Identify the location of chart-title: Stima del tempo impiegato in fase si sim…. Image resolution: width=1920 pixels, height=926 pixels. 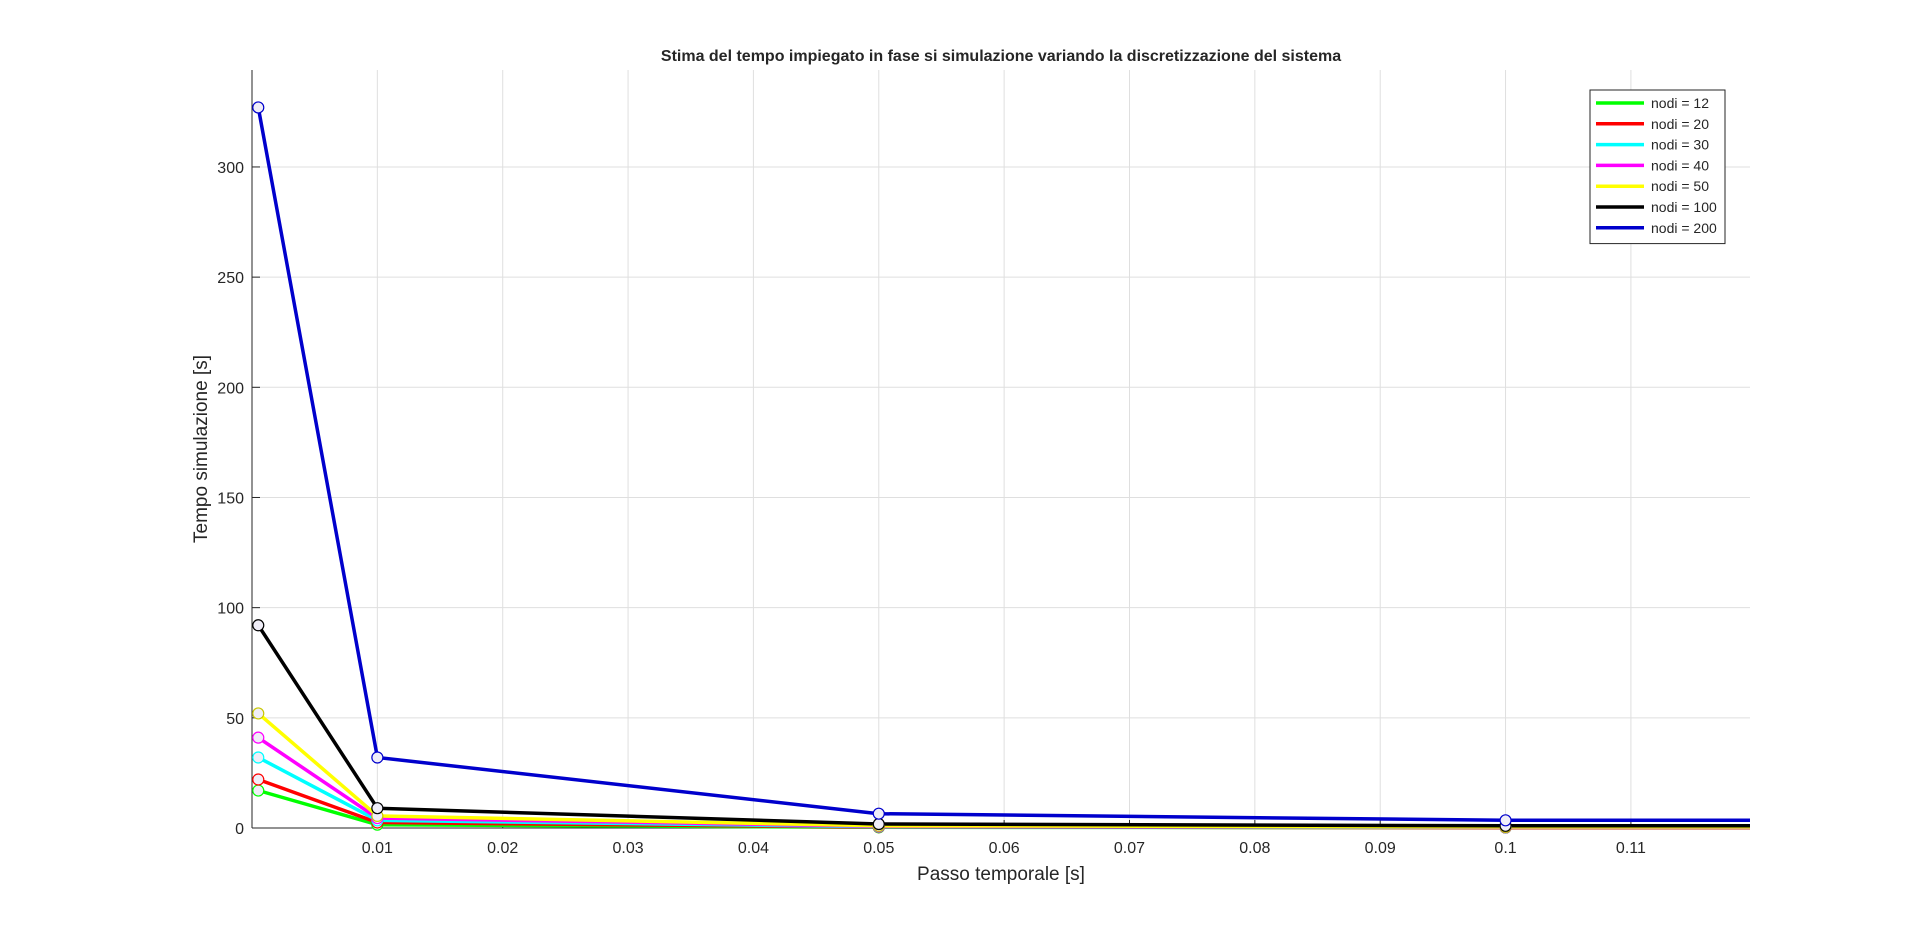
(1001, 56).